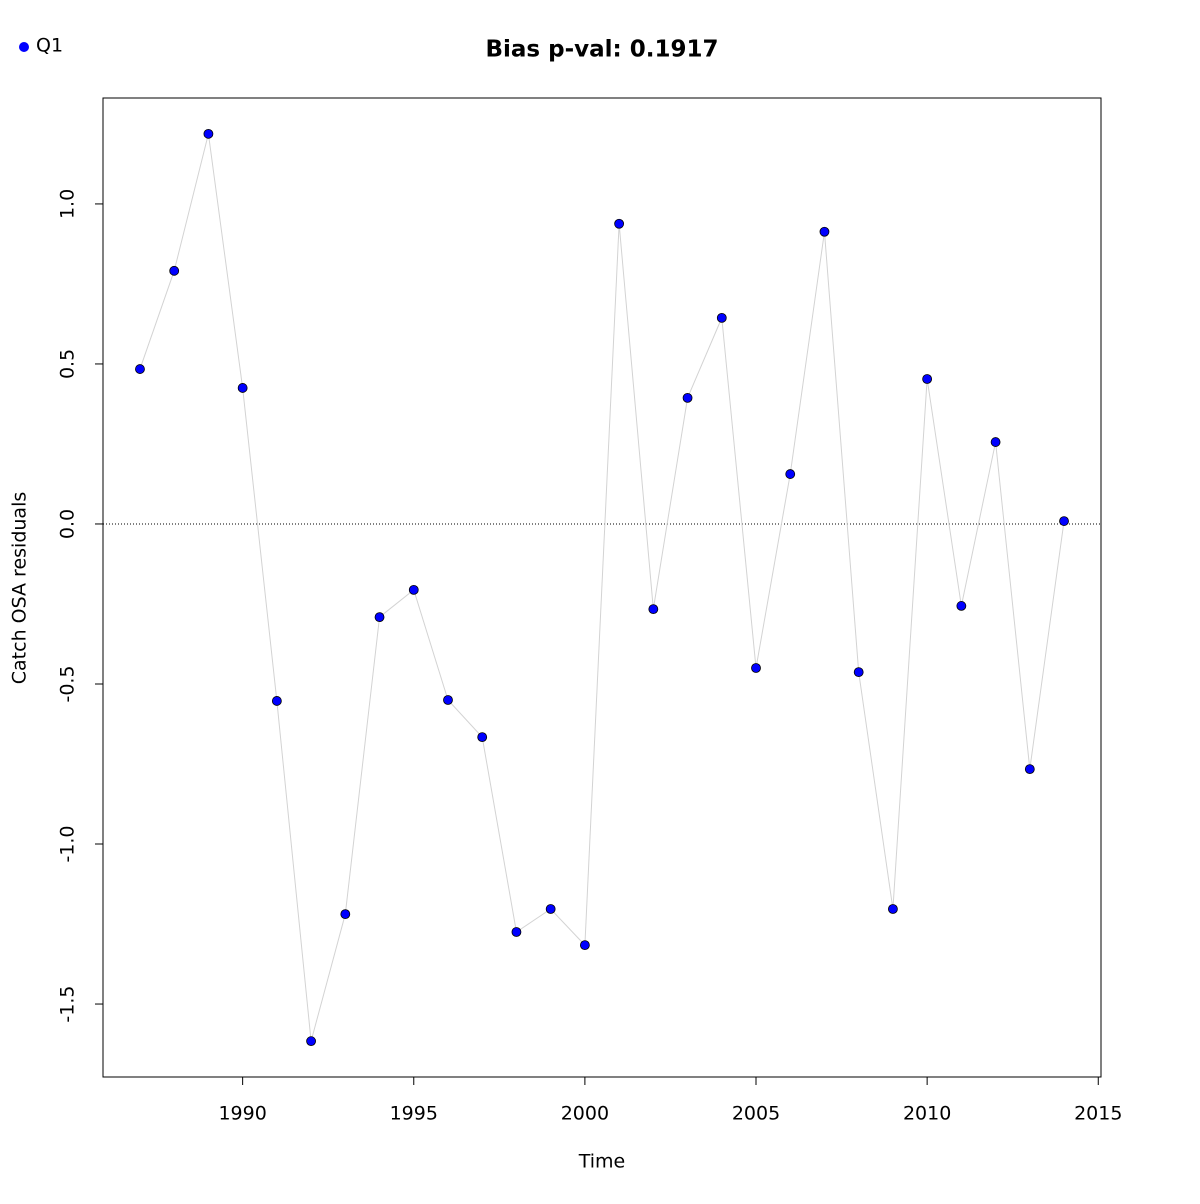 This screenshot has width=1200, height=1204. What do you see at coordinates (20, 588) in the screenshot?
I see `y-axis-label: Catch OSA residuals` at bounding box center [20, 588].